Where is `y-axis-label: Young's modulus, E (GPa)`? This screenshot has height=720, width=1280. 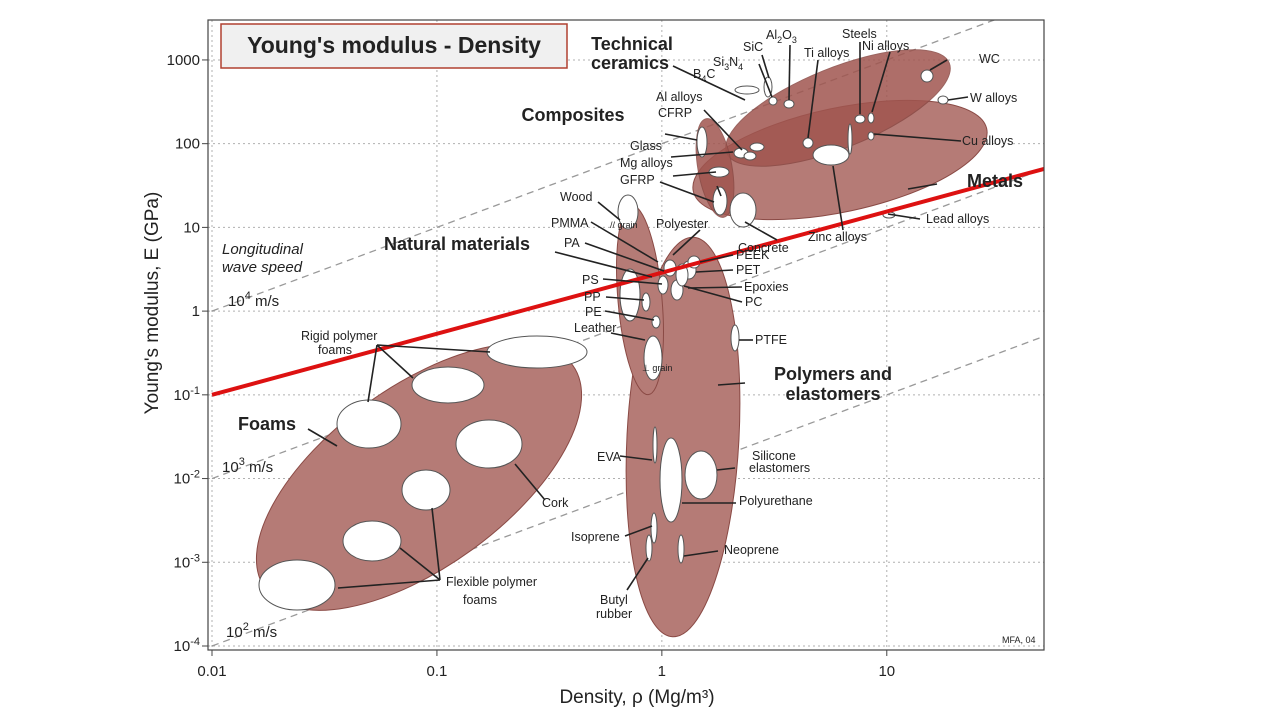 y-axis-label: Young's modulus, E (GPa) is located at coordinates (152, 303).